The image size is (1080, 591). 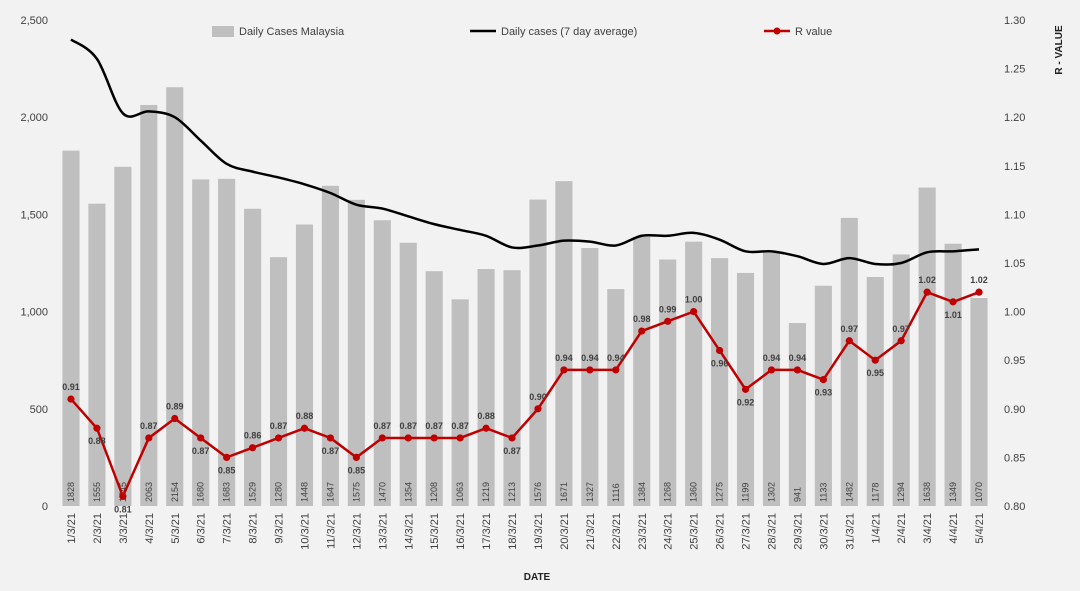 What do you see at coordinates (927, 492) in the screenshot?
I see `bar-value-label: 1638` at bounding box center [927, 492].